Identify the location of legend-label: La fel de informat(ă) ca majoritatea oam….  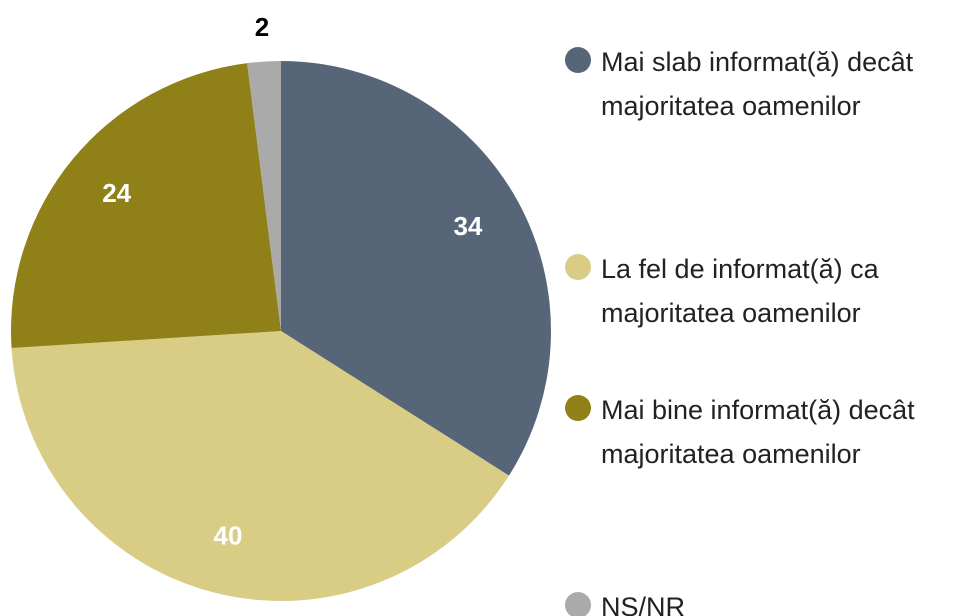
(740, 291).